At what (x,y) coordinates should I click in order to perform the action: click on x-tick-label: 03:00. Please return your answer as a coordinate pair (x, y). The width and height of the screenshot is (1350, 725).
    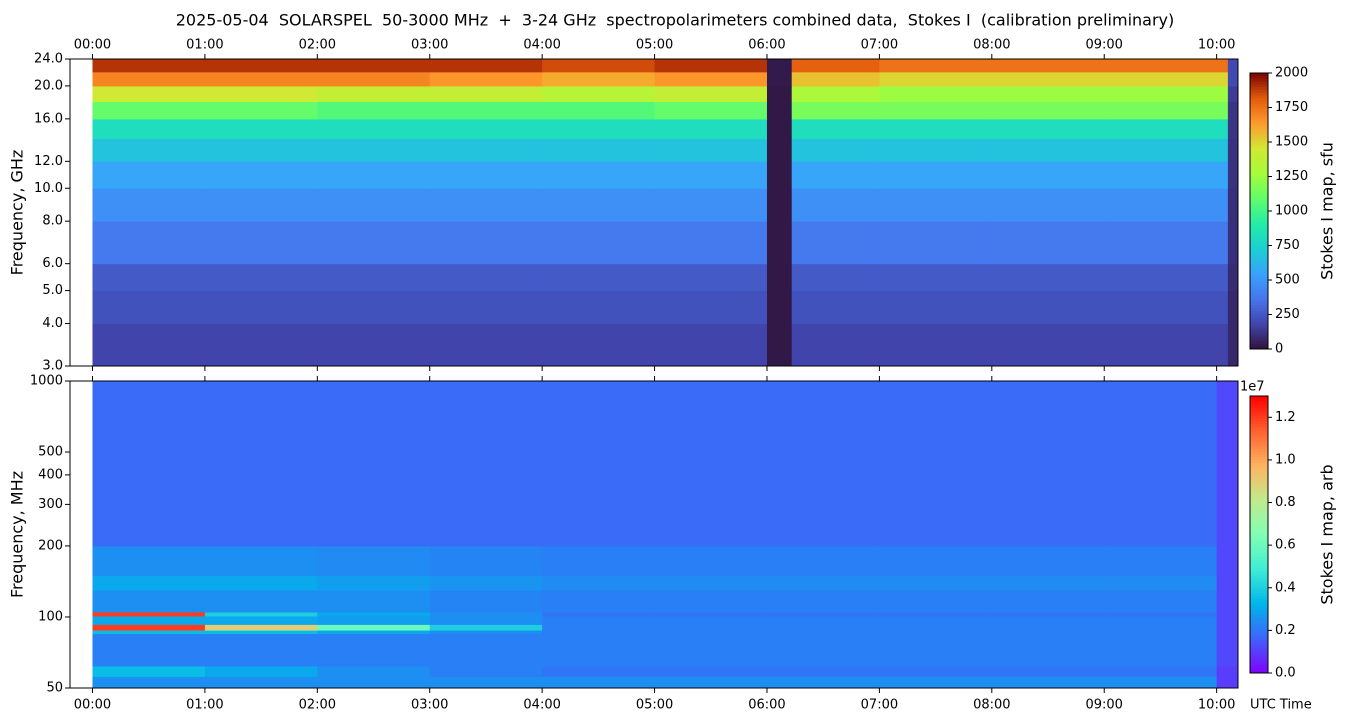
    Looking at the image, I should click on (429, 705).